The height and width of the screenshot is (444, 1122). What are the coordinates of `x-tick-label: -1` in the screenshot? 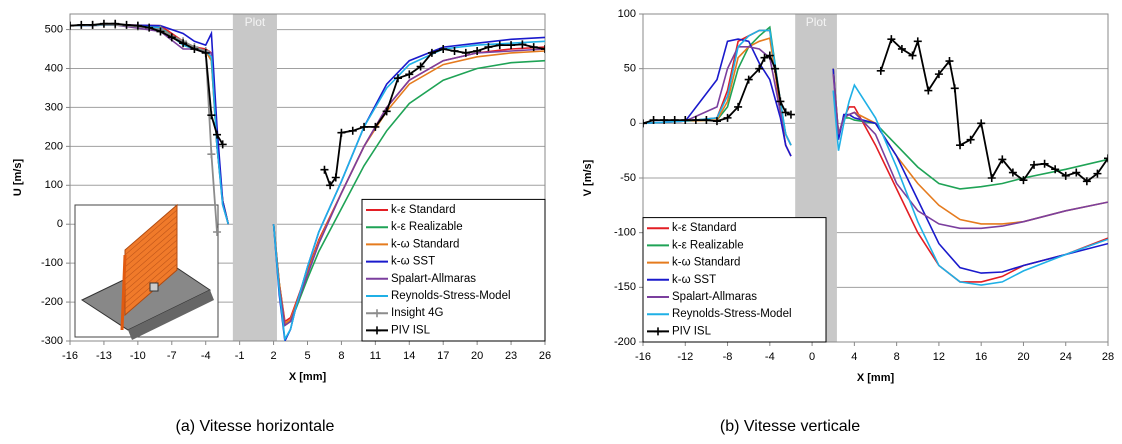 It's located at (240, 356).